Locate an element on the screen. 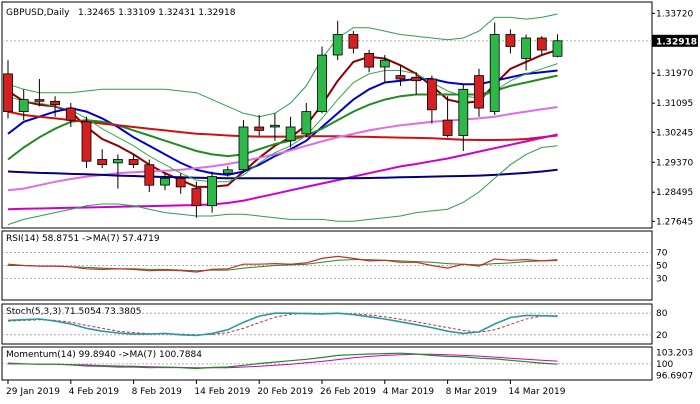 This screenshot has height=404, width=700. stoch-signal-line is located at coordinates (282, 324).